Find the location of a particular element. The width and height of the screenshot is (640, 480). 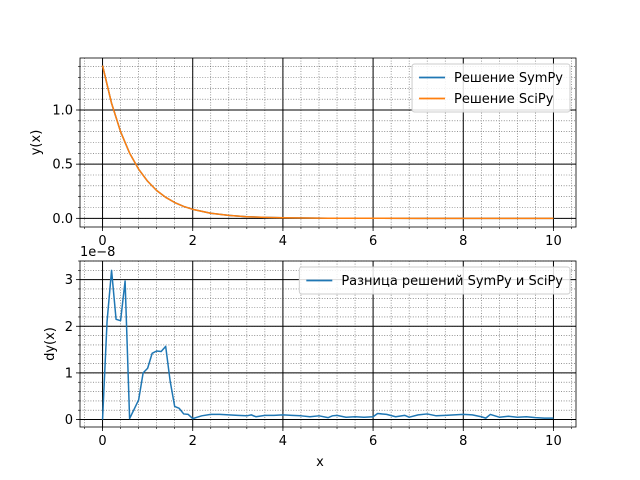

chart-top-x-tick-label: 2 is located at coordinates (193, 241).